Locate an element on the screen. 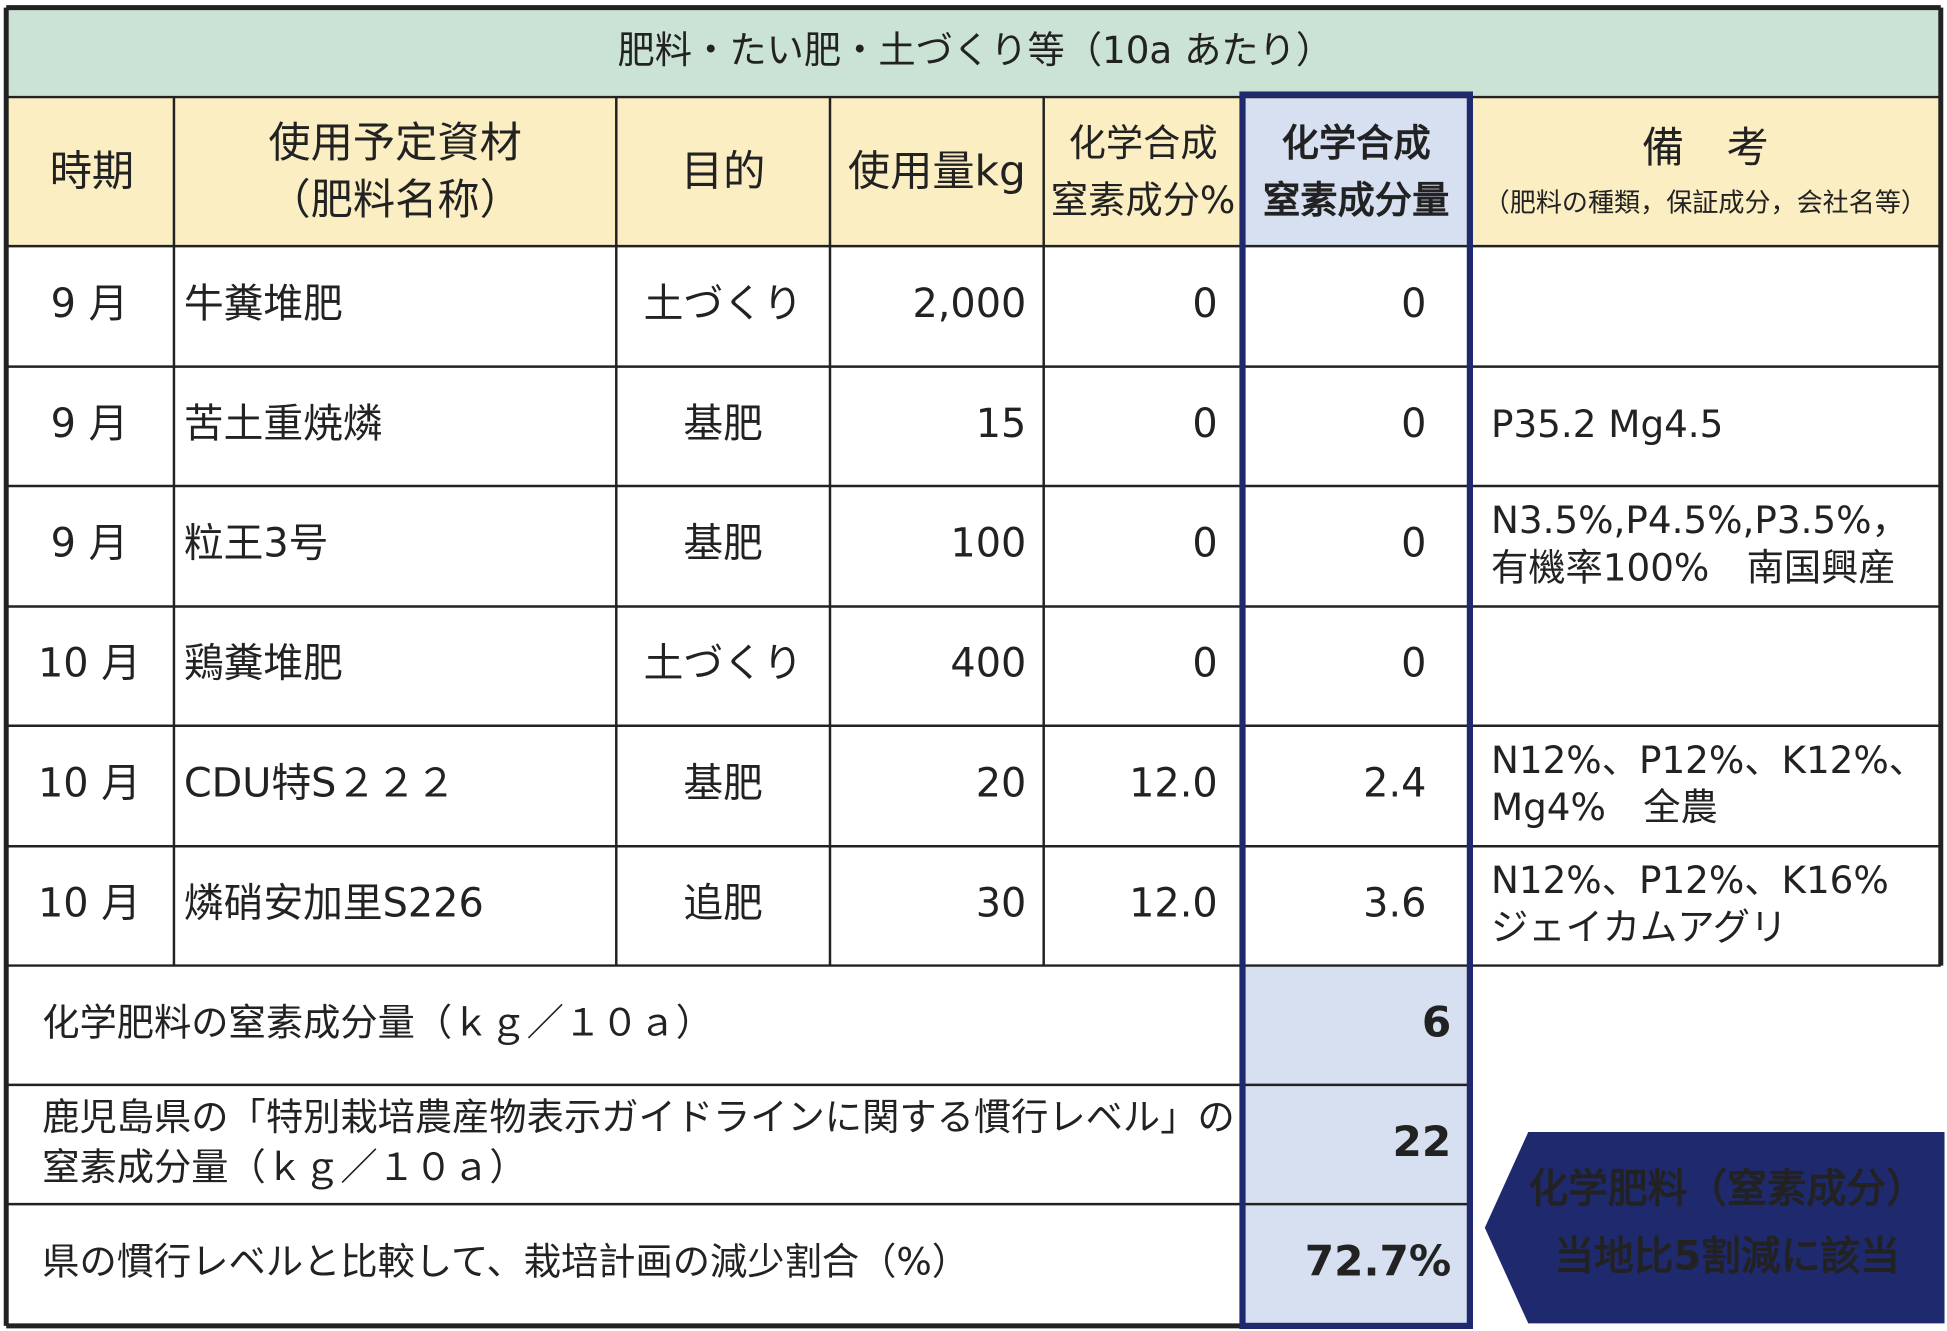 Image resolution: width=1947 pixels, height=1331 pixels. cell-text: 使用量kg is located at coordinates (937, 171).